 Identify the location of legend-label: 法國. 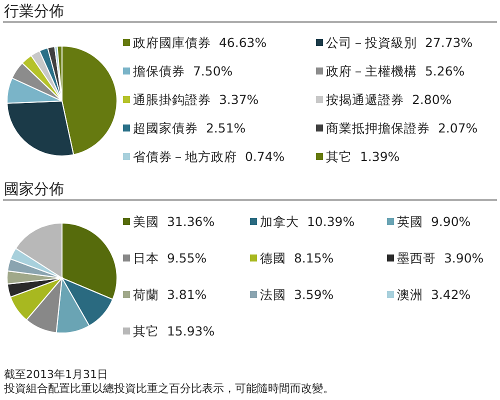
(273, 294).